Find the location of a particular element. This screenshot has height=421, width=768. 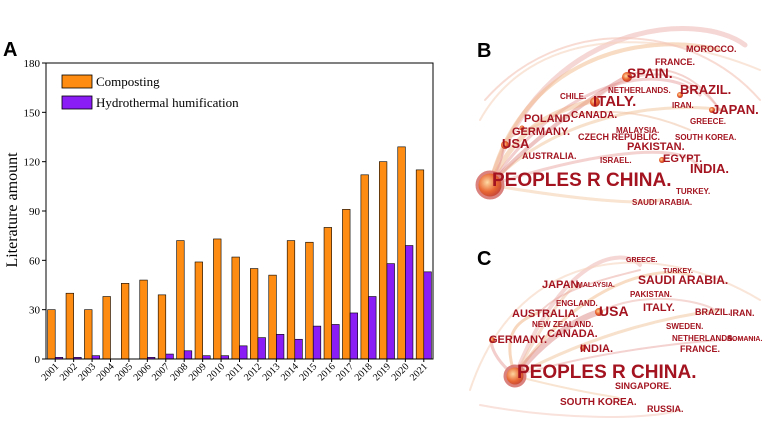

x-tick-label: 2008 is located at coordinates (179, 372).